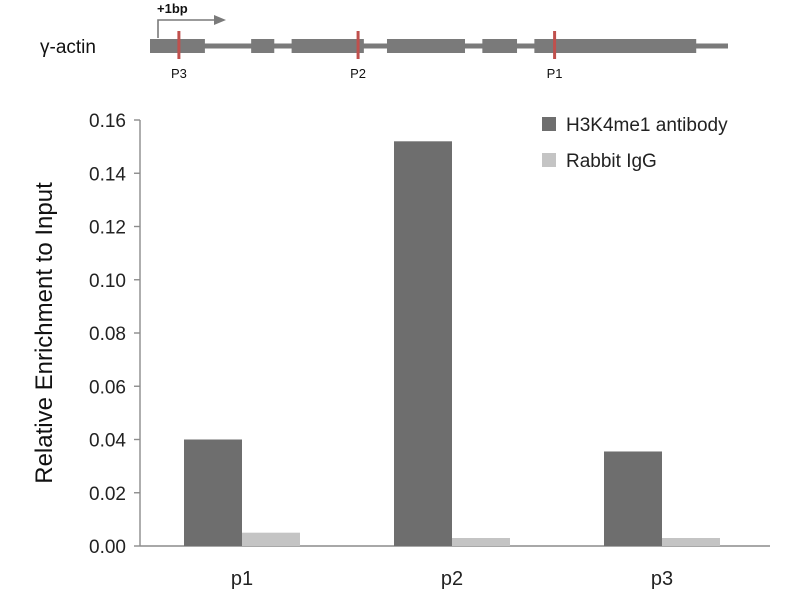  I want to click on y-tick-label: 0.06, so click(107, 387).